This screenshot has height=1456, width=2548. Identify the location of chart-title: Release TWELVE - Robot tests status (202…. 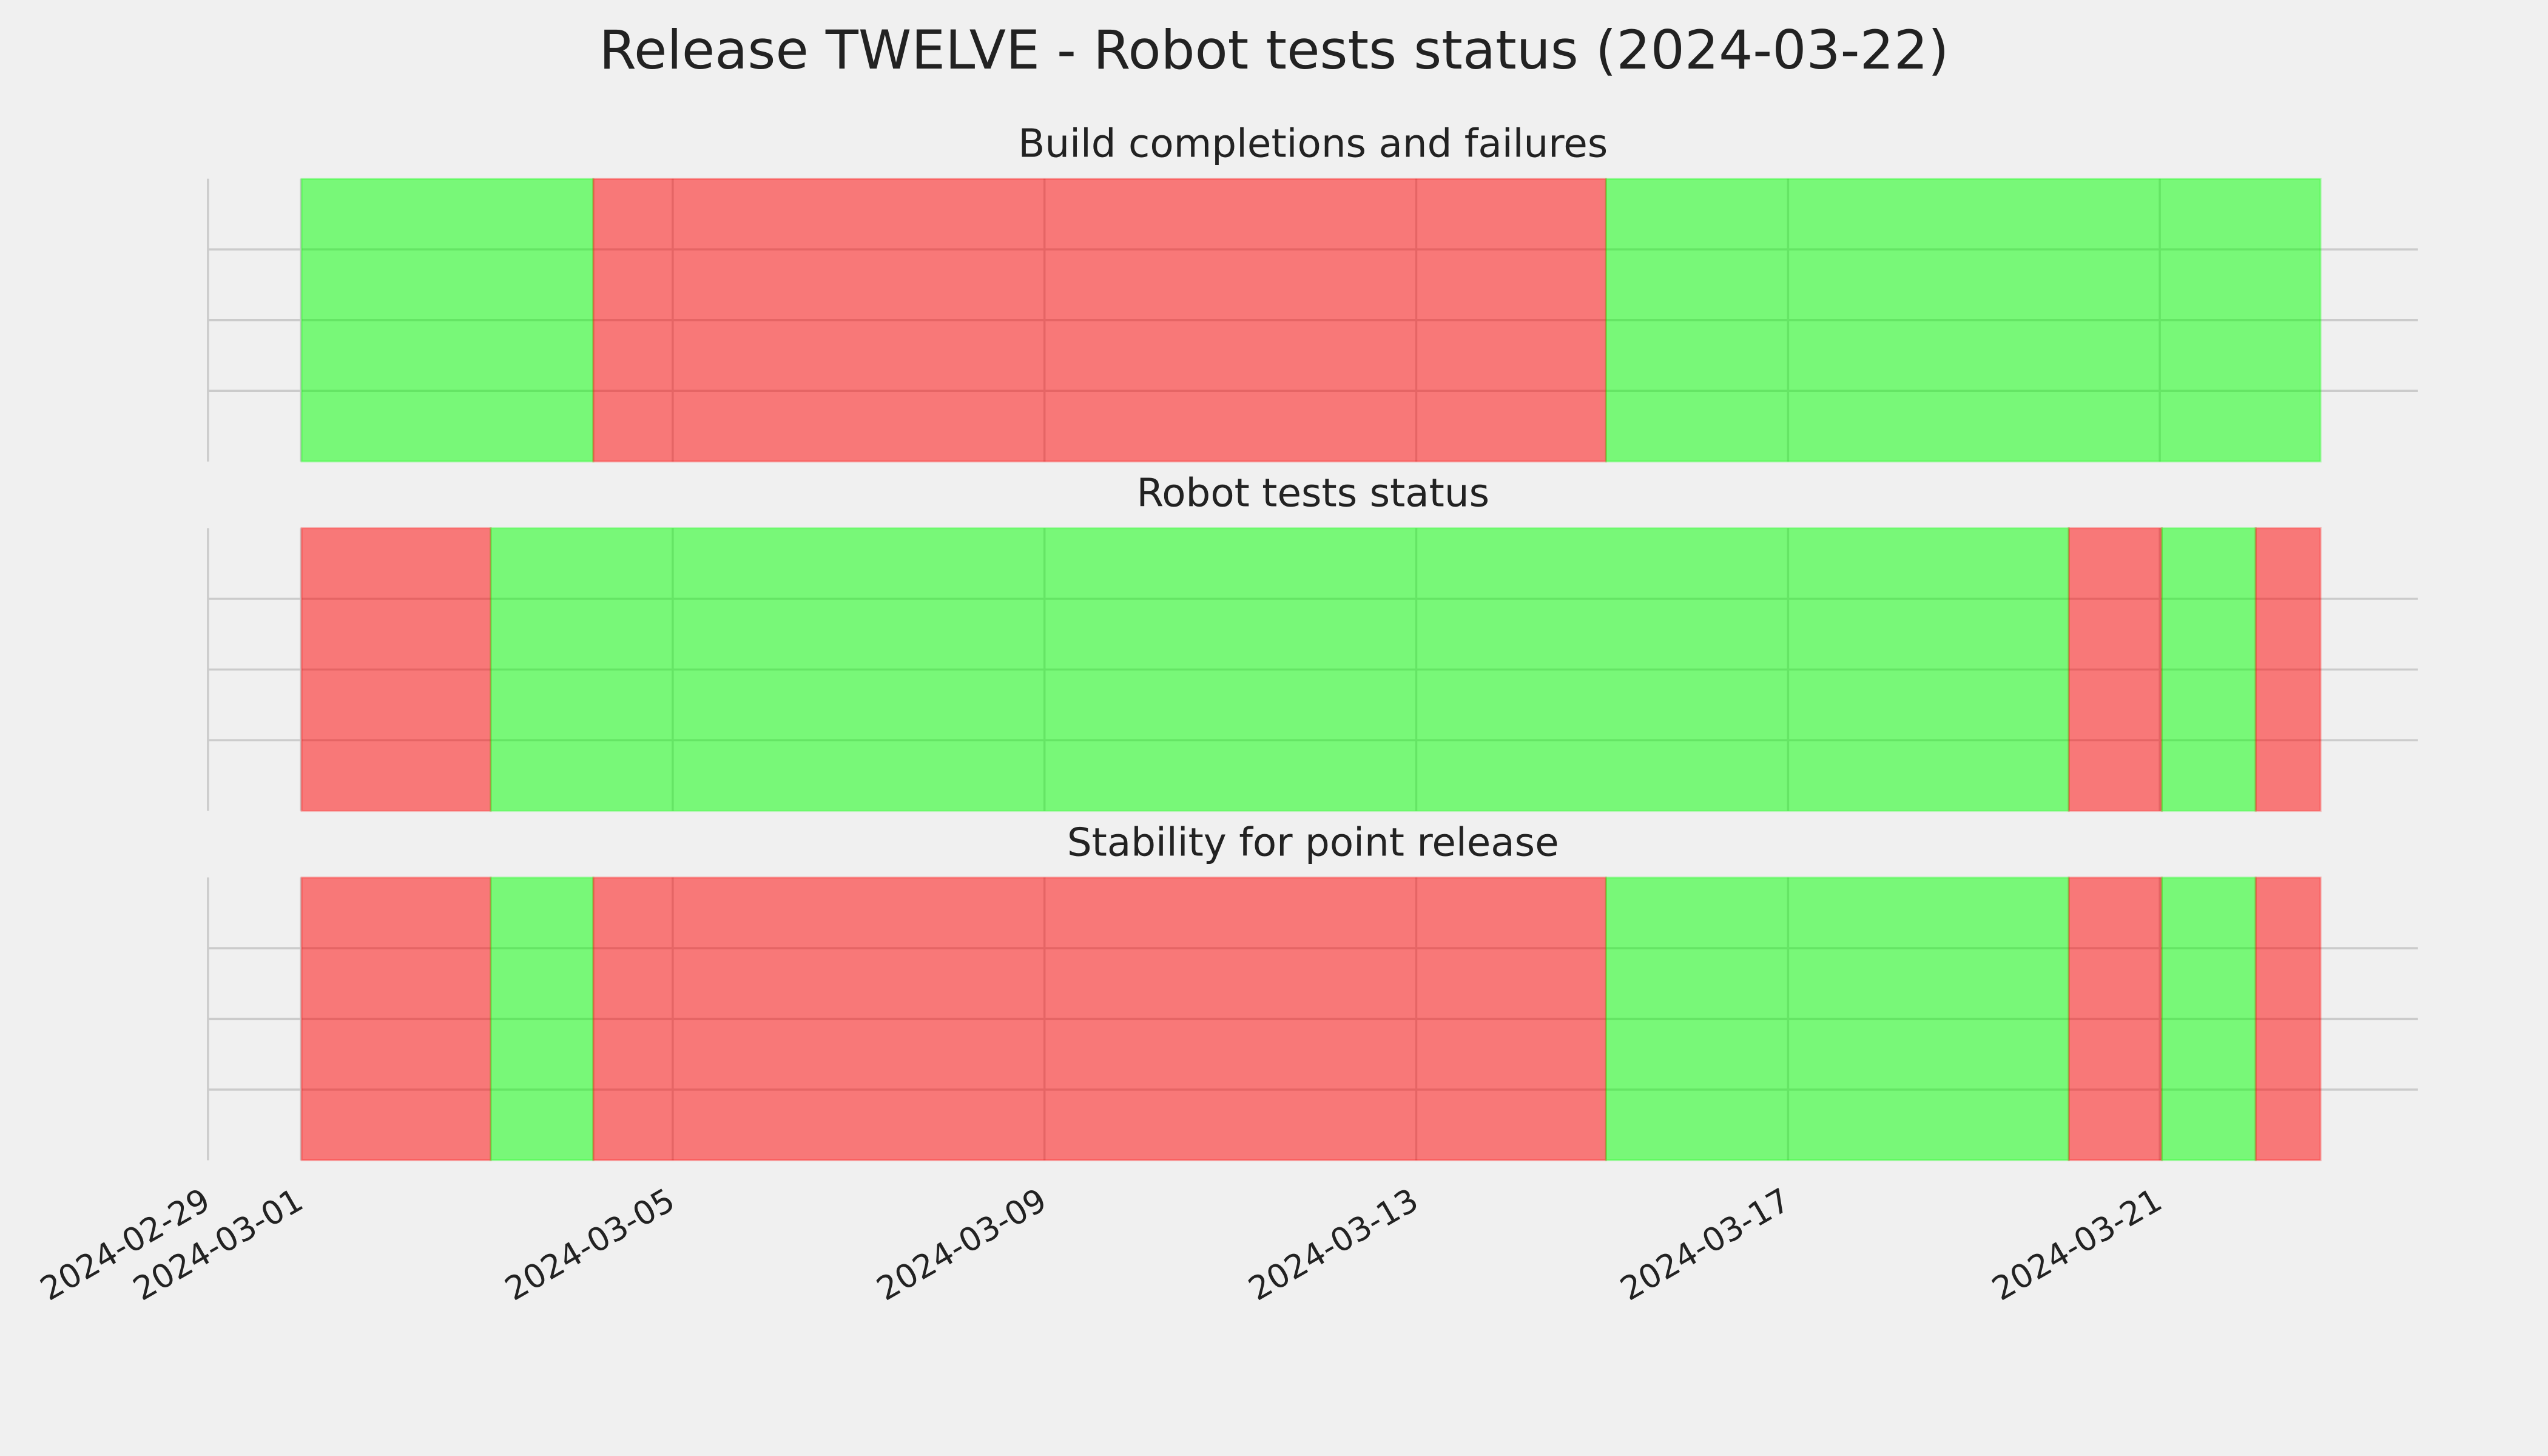
(1274, 50).